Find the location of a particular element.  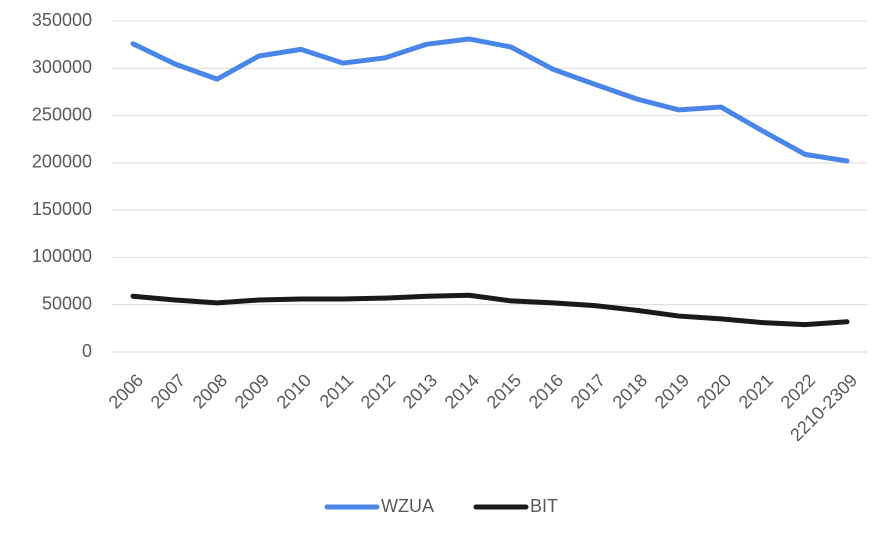

x-tick-label: 2006 is located at coordinates (126, 391).